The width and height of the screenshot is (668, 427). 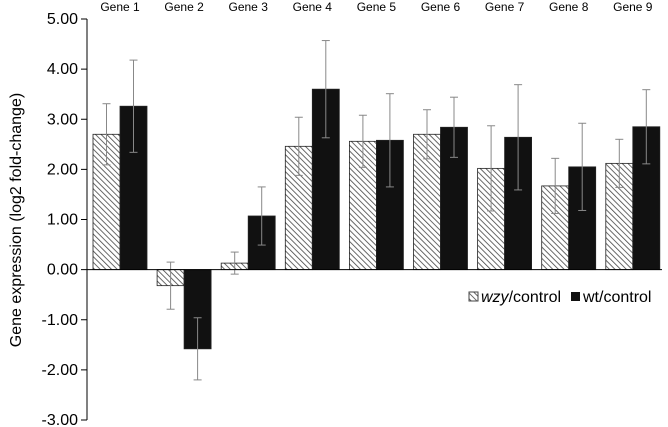 What do you see at coordinates (16, 220) in the screenshot?
I see `y-axis-title: Gene expression (log2 fold-change)` at bounding box center [16, 220].